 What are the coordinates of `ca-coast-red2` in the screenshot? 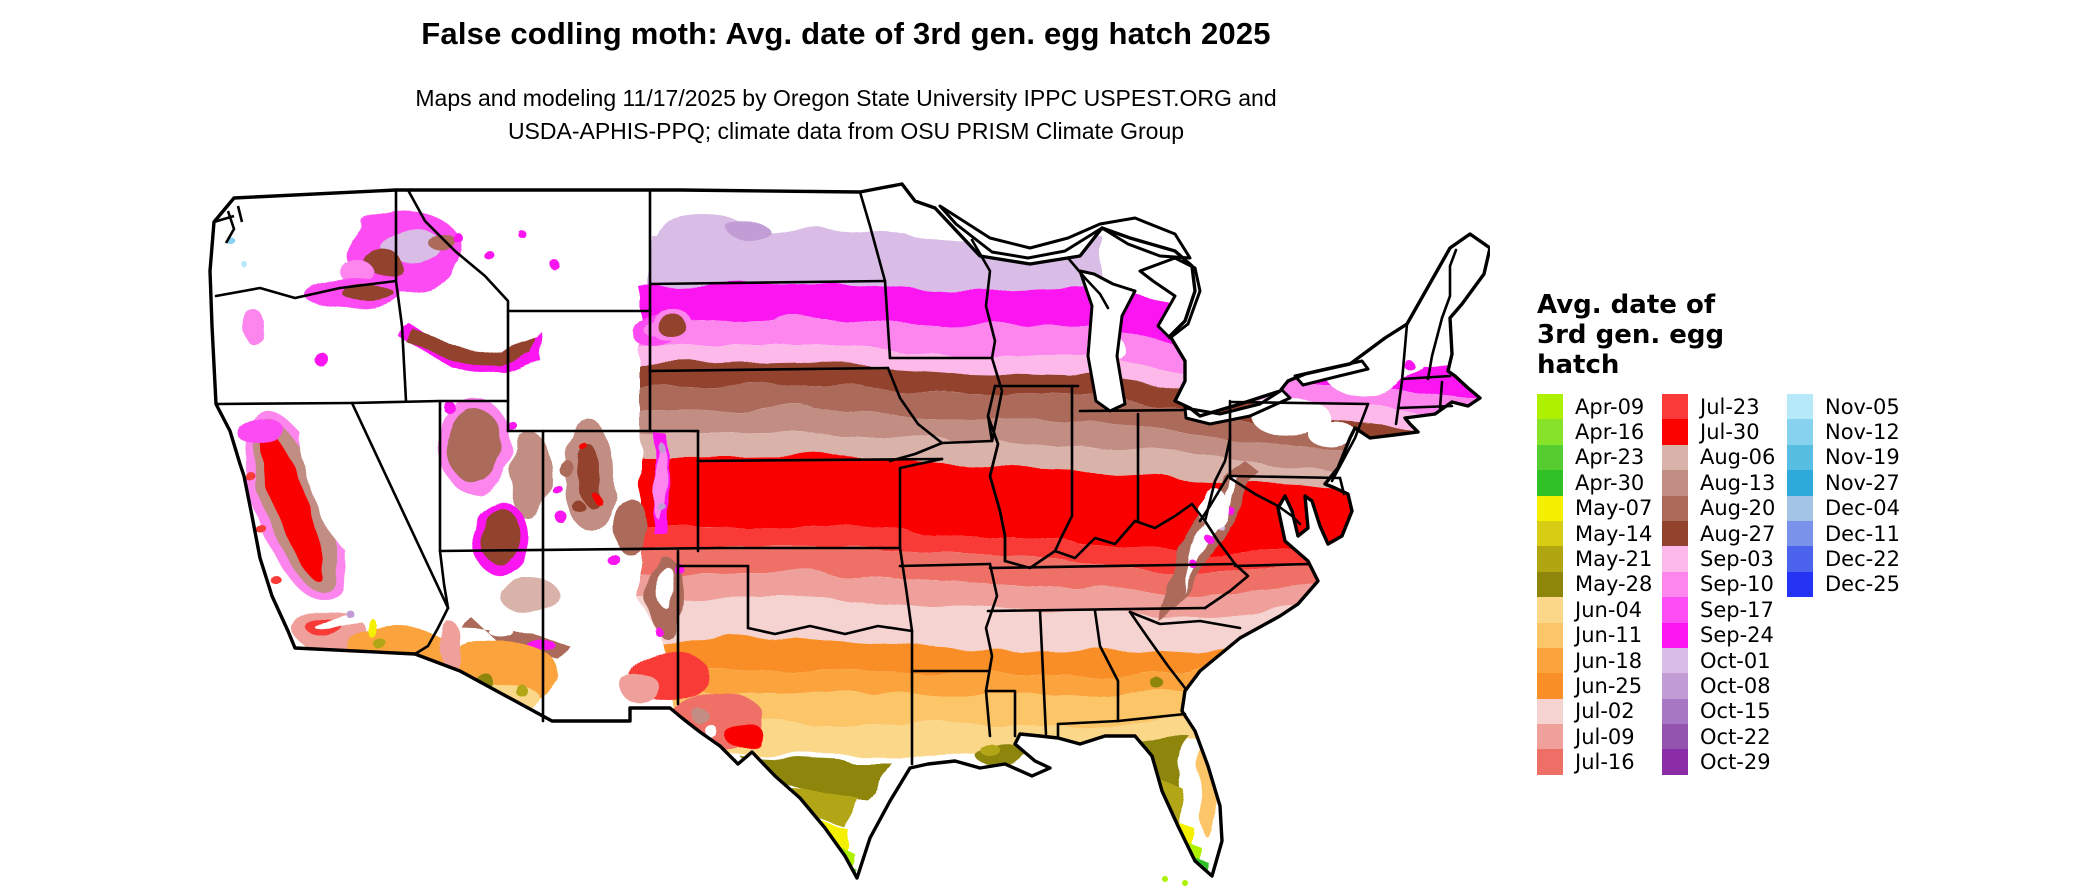 It's located at (260, 528).